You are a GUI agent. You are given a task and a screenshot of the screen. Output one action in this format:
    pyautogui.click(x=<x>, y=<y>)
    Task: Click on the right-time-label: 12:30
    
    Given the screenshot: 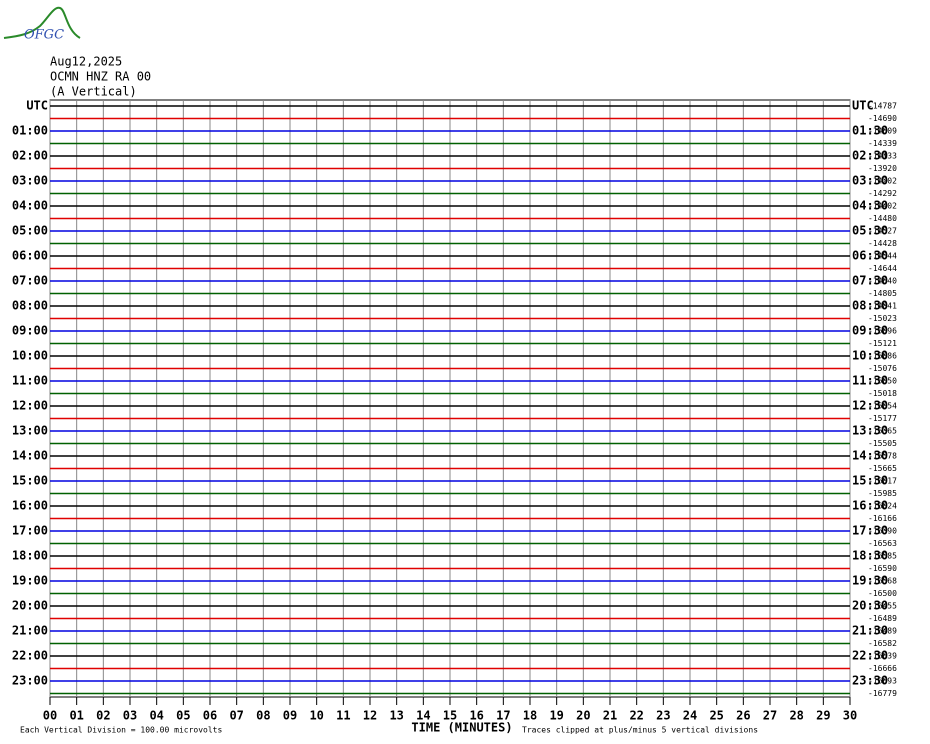 What is the action you would take?
    pyautogui.click(x=870, y=406)
    